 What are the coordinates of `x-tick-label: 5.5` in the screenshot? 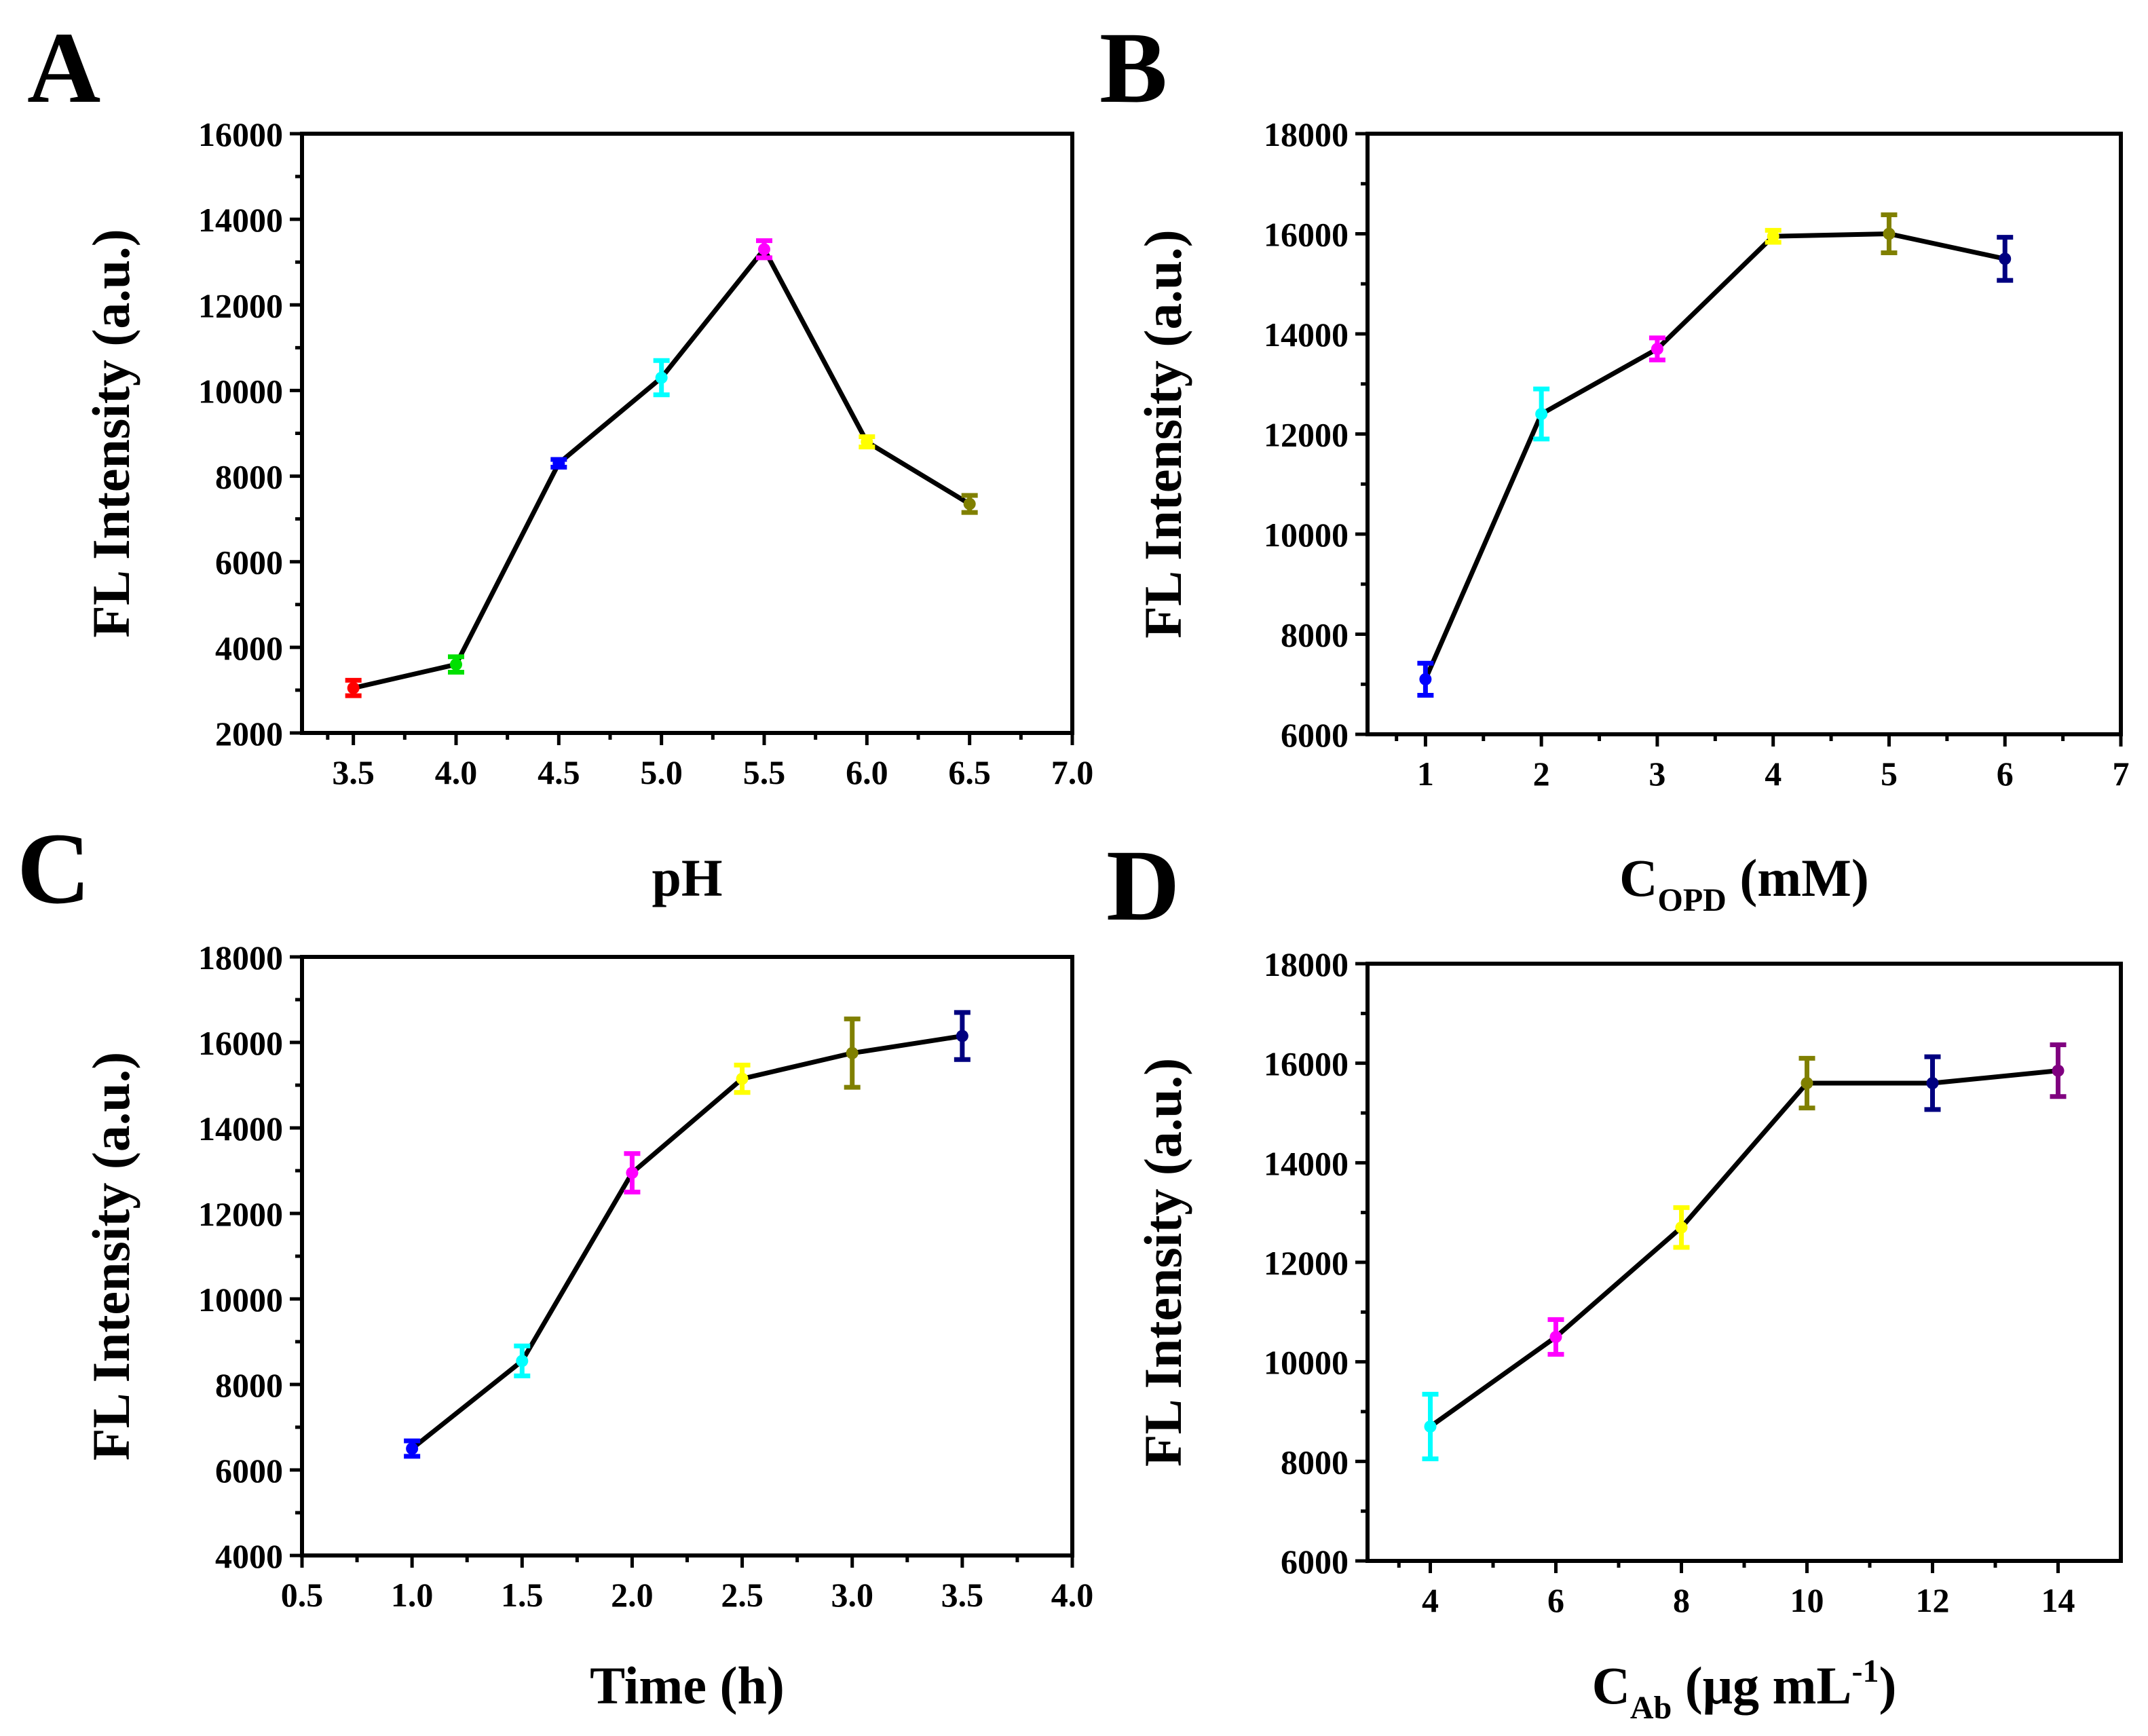 It's located at (765, 772).